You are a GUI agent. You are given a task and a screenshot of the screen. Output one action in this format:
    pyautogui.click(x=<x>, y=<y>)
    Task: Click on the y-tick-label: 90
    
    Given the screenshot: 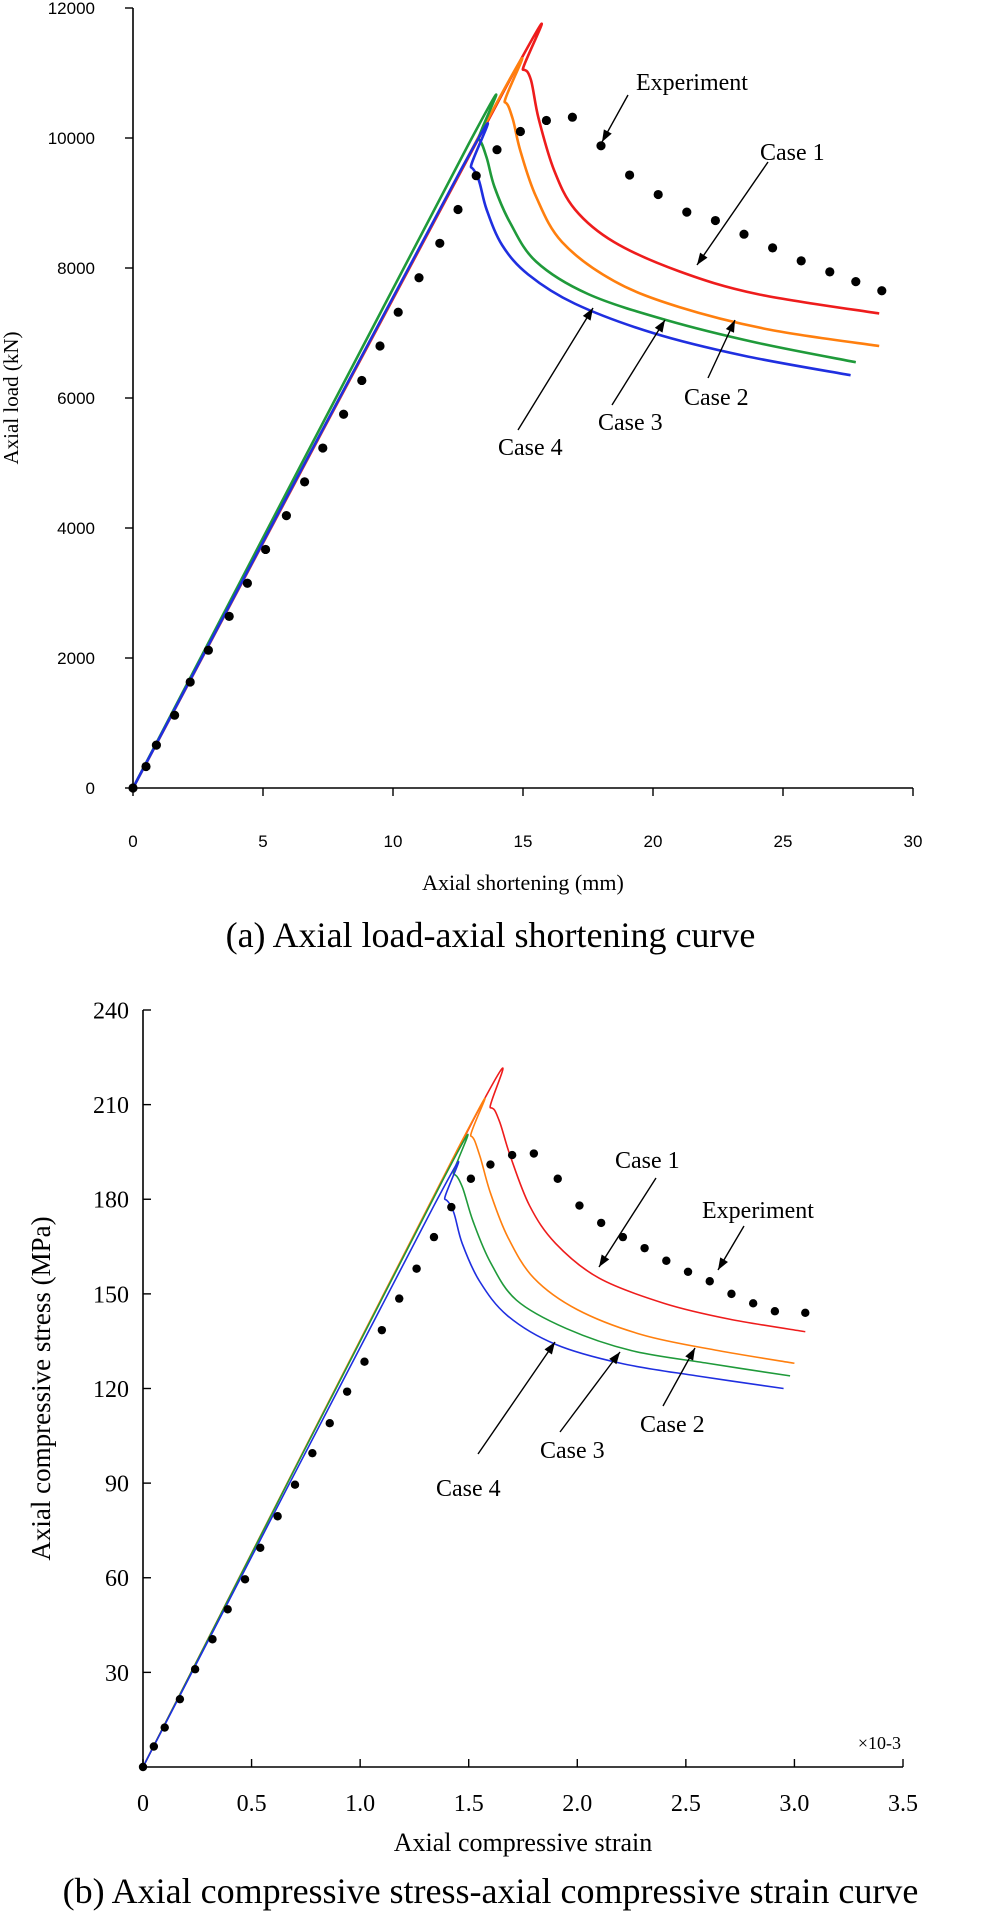 What is the action you would take?
    pyautogui.click(x=117, y=1485)
    